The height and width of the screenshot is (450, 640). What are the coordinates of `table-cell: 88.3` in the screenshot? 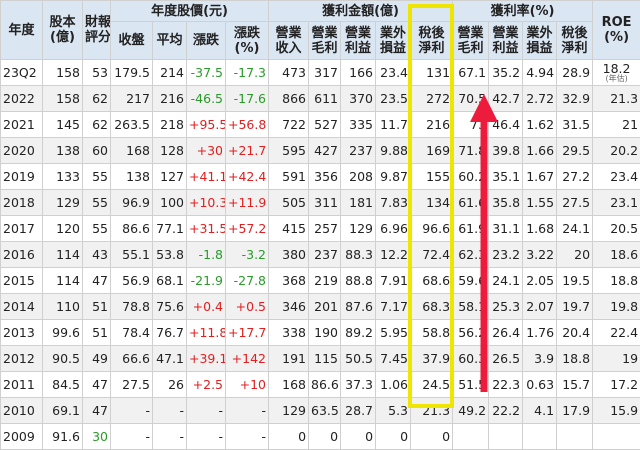 It's located at (358, 255).